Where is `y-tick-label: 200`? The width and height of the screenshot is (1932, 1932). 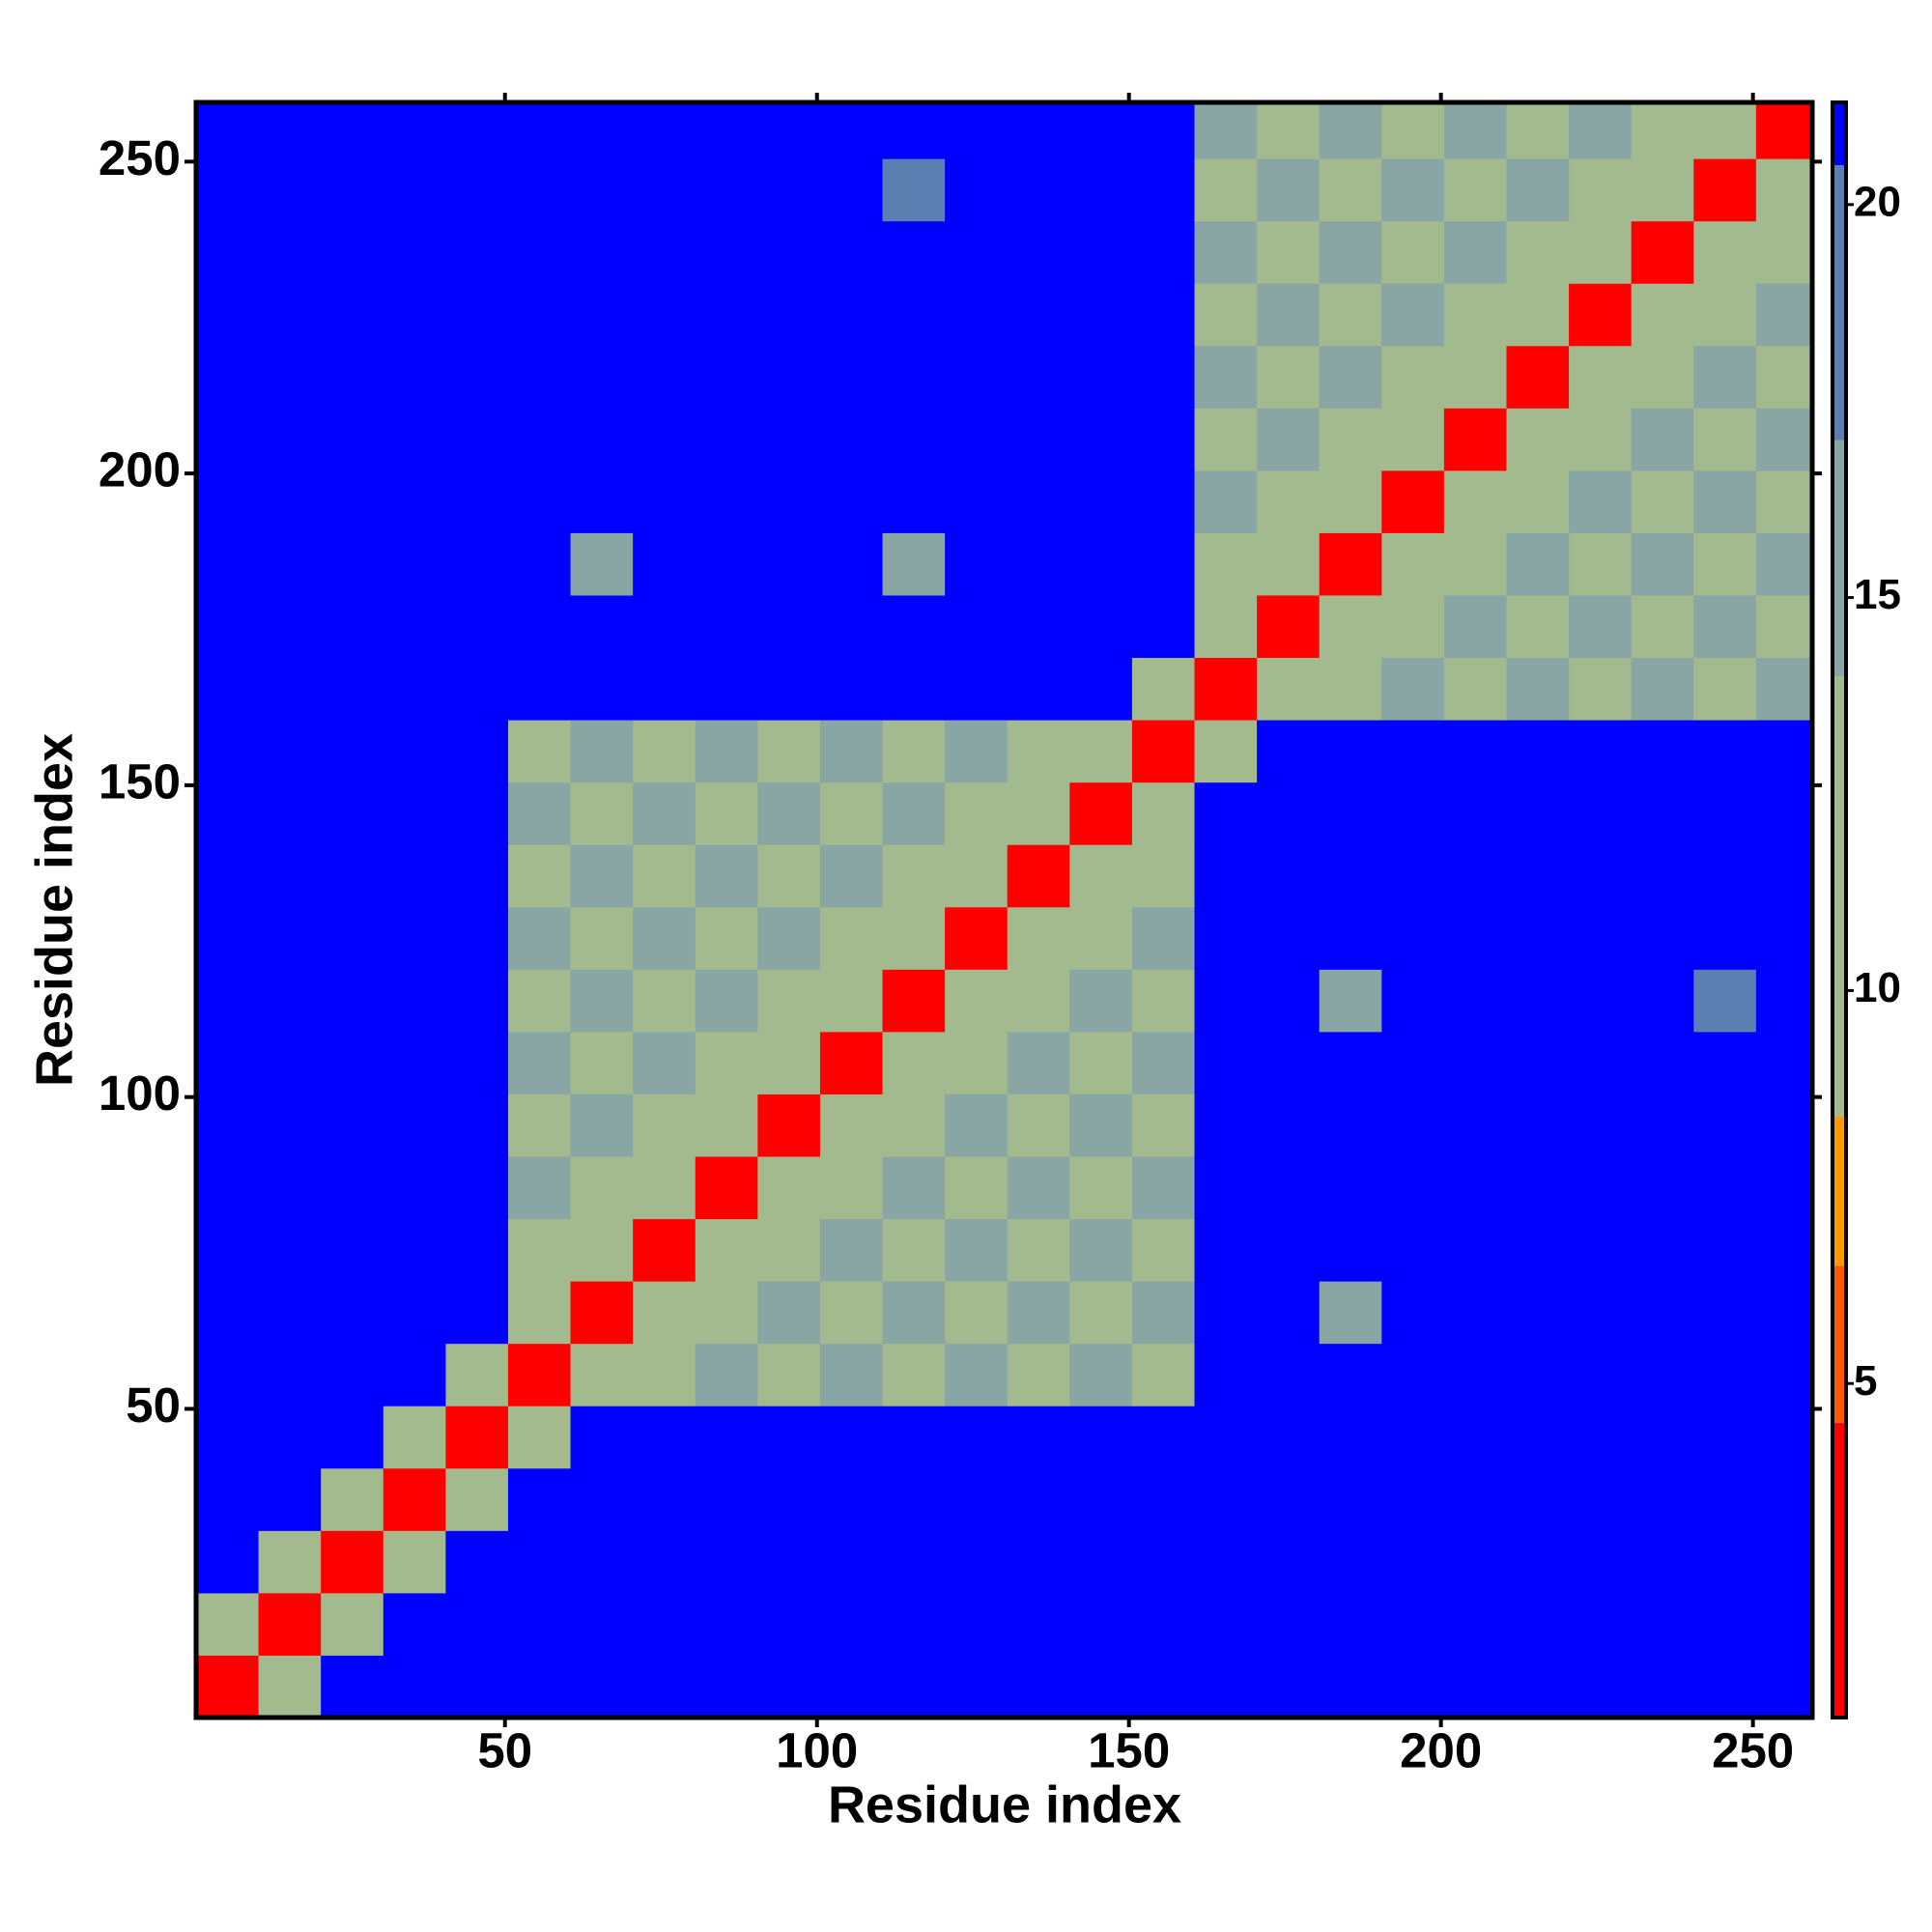 y-tick-label: 200 is located at coordinates (140, 469).